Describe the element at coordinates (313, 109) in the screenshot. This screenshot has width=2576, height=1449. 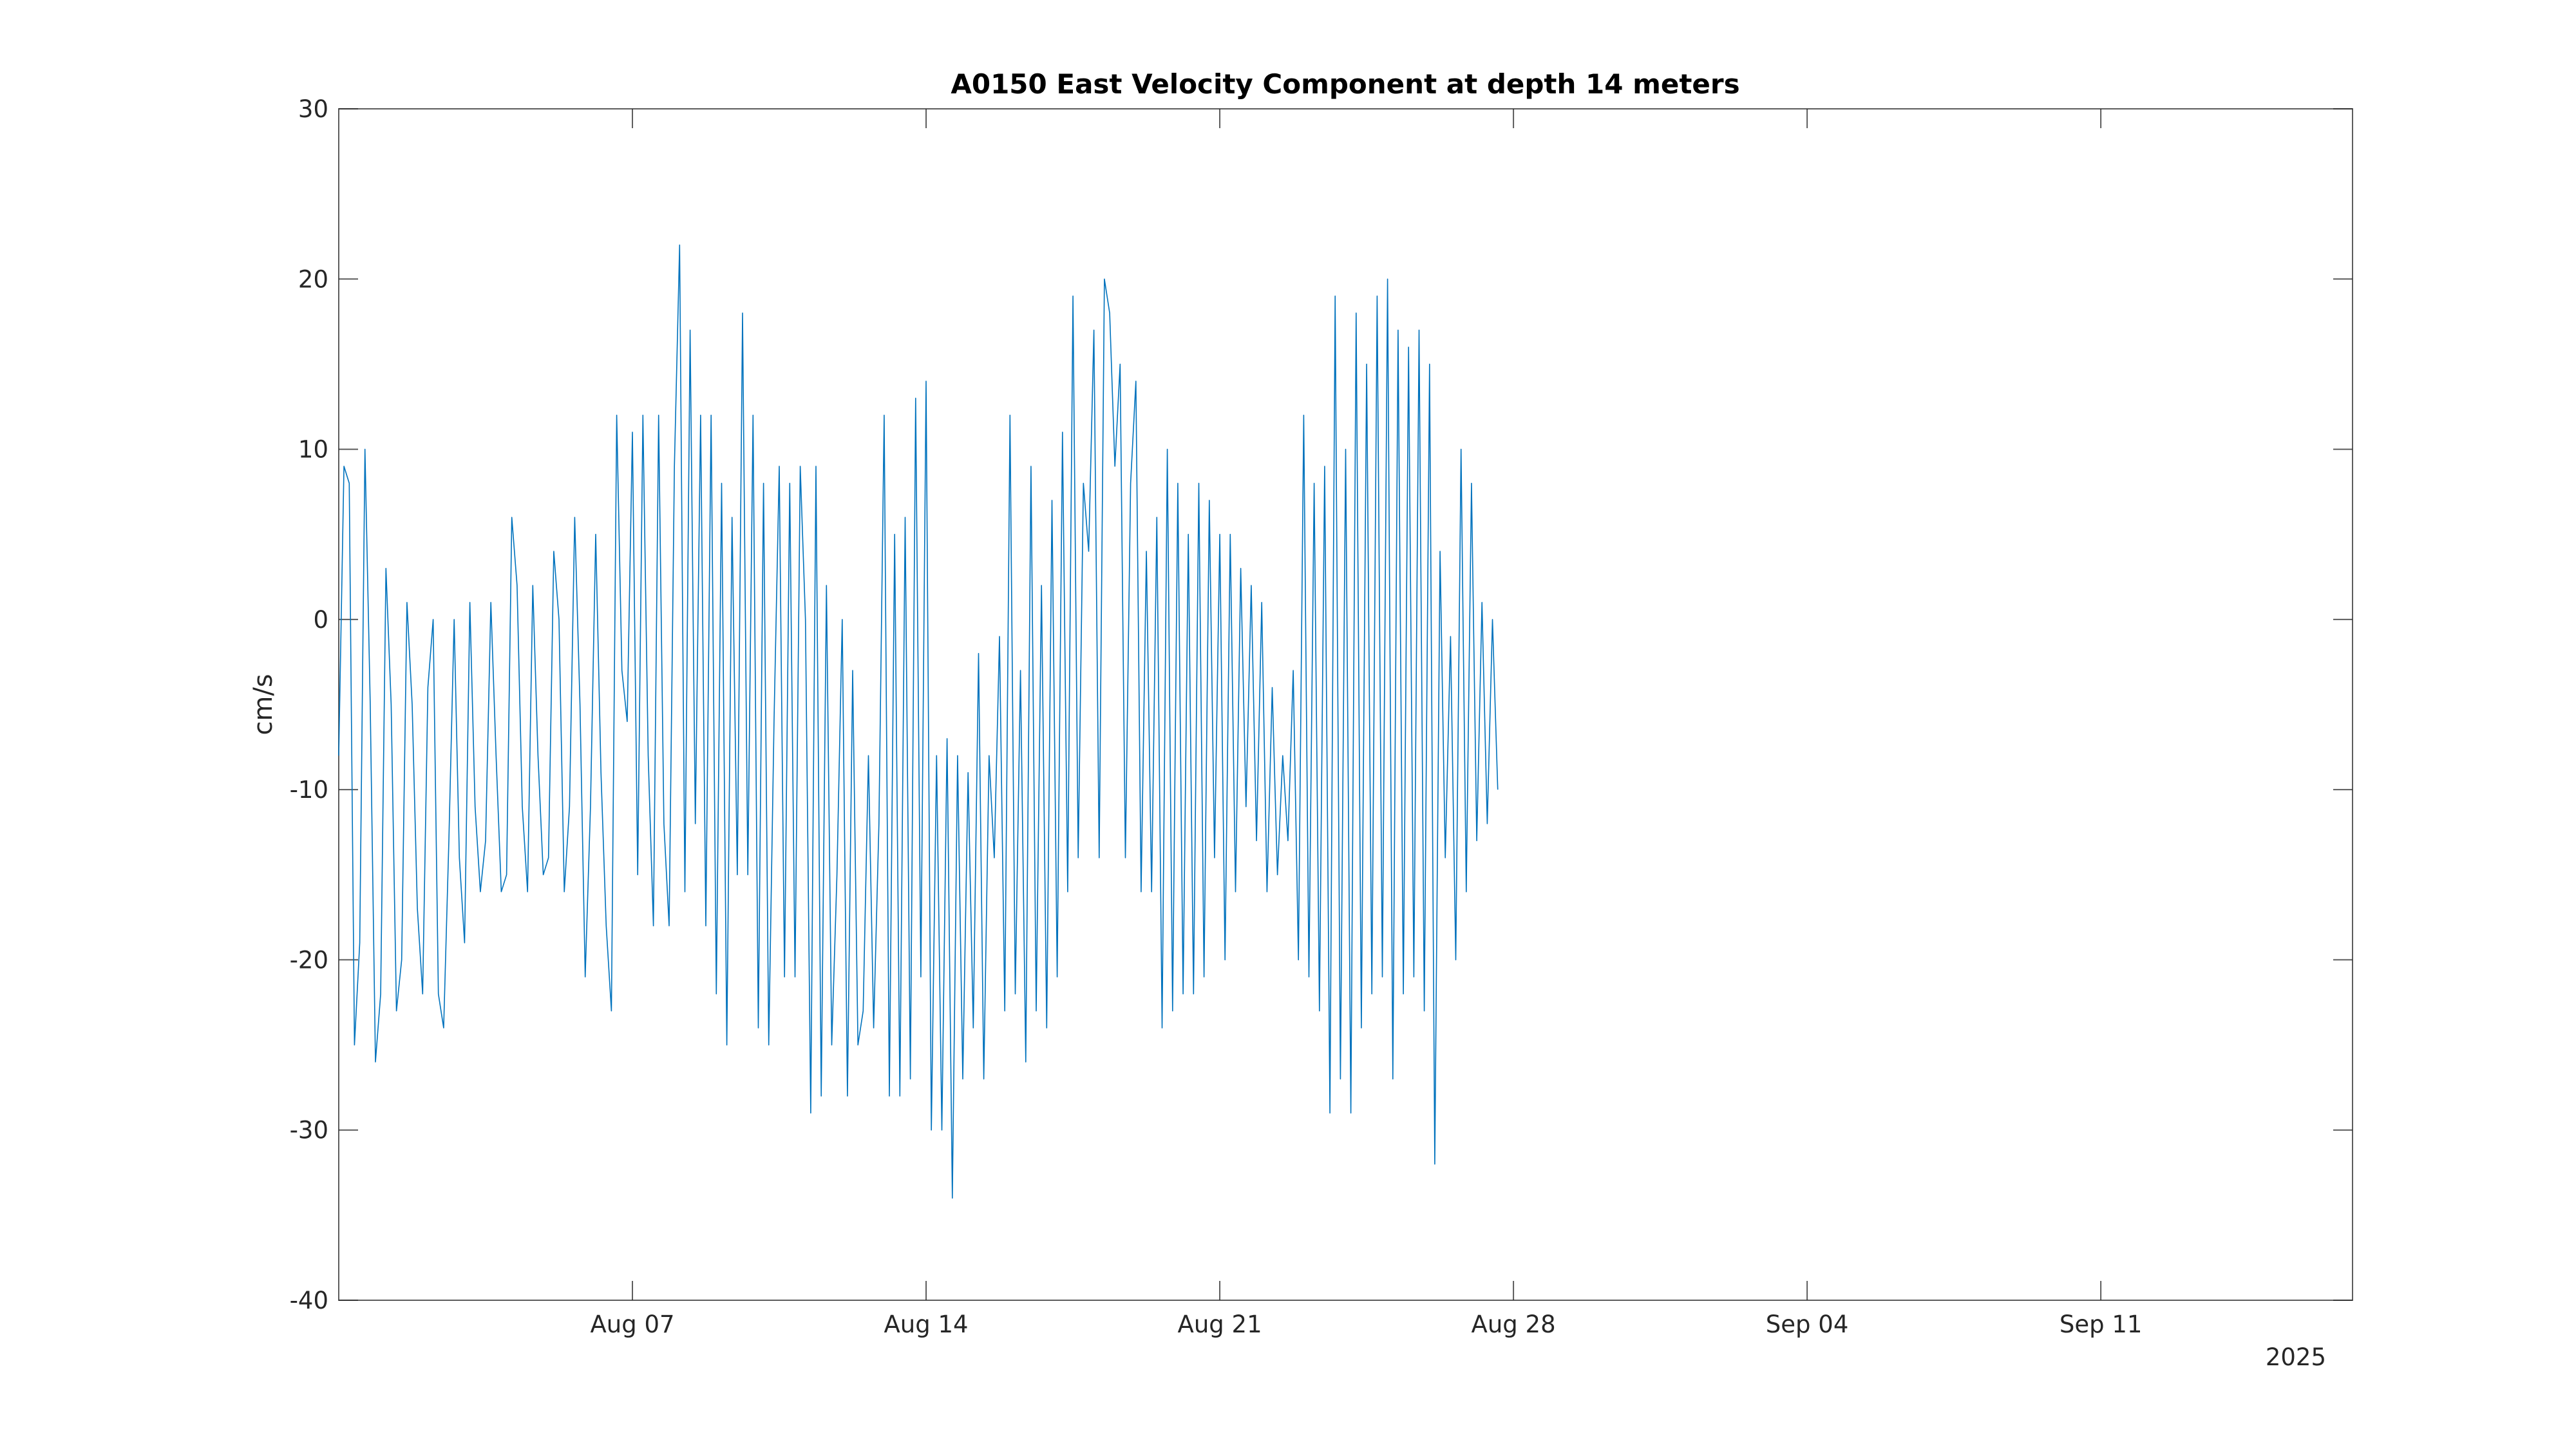
I see `y-tick-label: 30` at that location.